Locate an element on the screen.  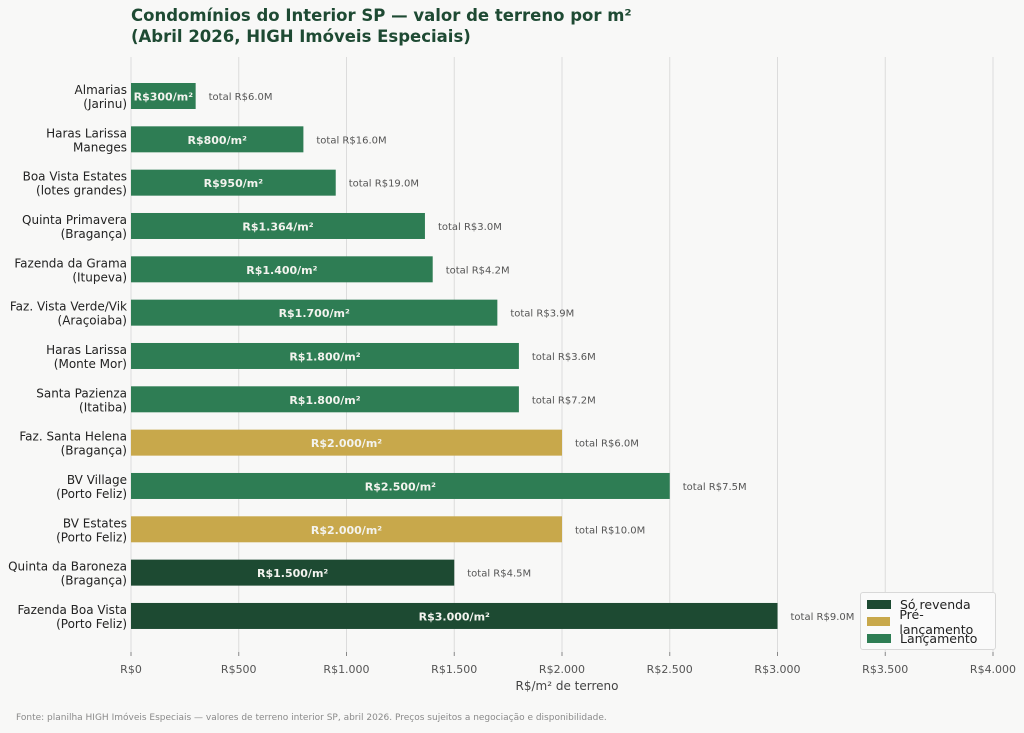
x-tick-label: R$1.500 is located at coordinates (454, 669).